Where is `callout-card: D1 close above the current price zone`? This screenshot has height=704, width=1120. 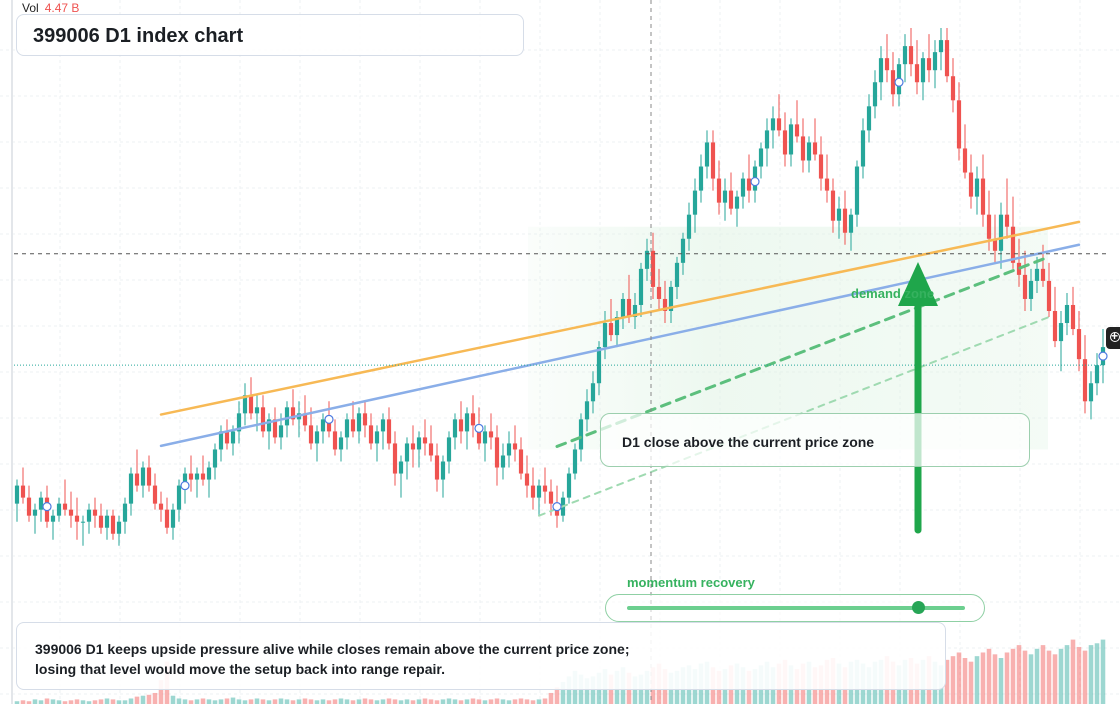 callout-card: D1 close above the current price zone is located at coordinates (815, 440).